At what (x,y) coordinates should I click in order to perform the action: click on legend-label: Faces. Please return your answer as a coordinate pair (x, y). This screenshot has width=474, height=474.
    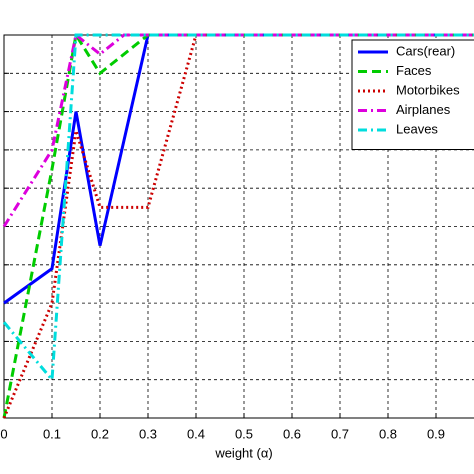
    Looking at the image, I should click on (414, 70).